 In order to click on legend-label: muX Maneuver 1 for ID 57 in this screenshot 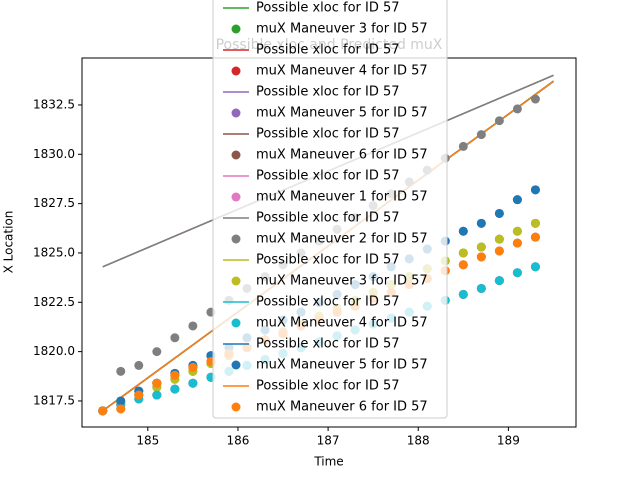, I will do `click(342, 197)`.